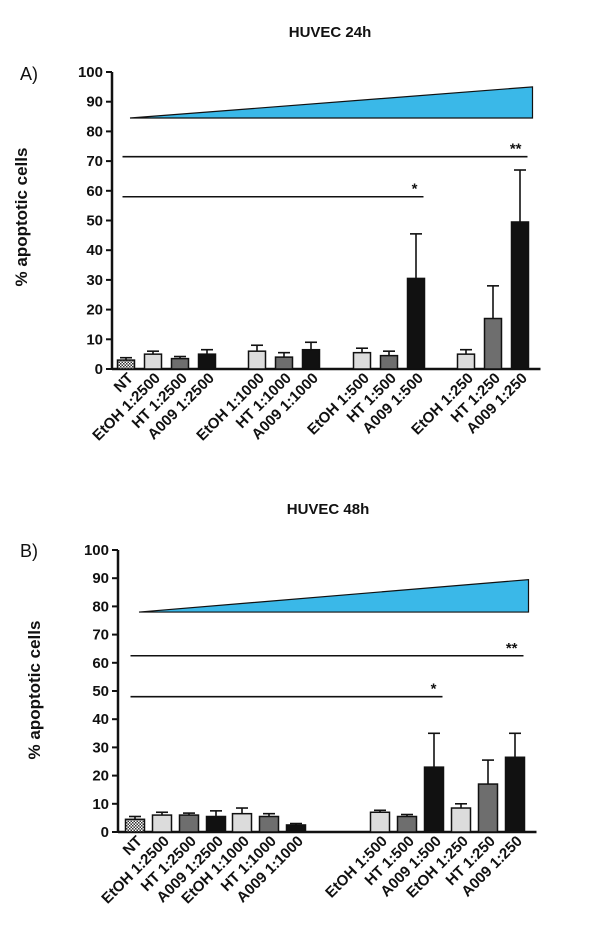 Image resolution: width=600 pixels, height=939 pixels. What do you see at coordinates (330, 32) in the screenshot?
I see `chart-title: HUVEC 24h` at bounding box center [330, 32].